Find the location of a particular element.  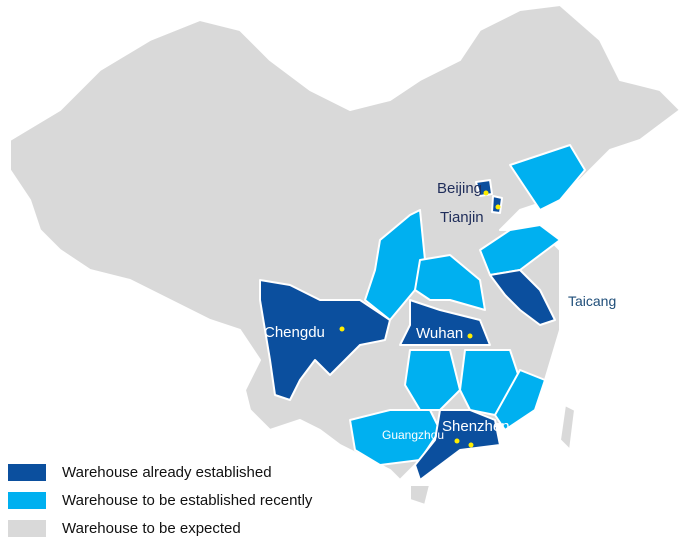

region-tianjin is located at coordinates (497, 204).